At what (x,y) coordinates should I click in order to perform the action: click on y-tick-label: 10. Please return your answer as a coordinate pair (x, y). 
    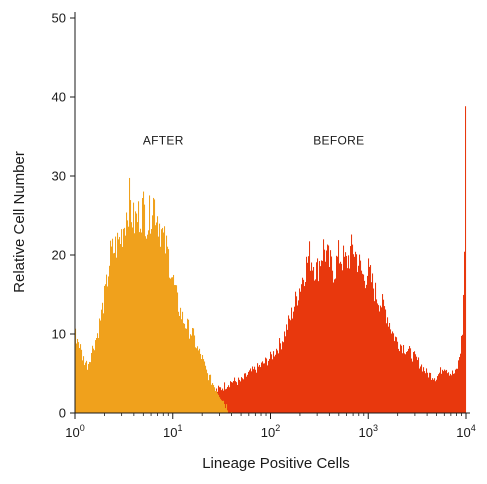
    Looking at the image, I should click on (59, 334).